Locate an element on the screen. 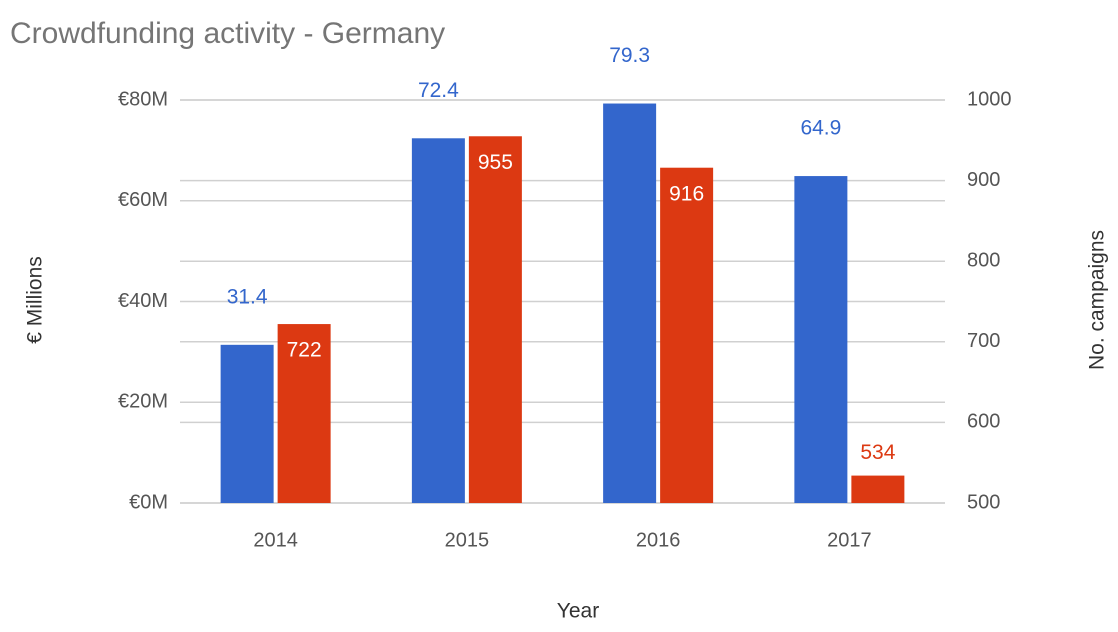  y2-tick-label: 500 is located at coordinates (983, 502).